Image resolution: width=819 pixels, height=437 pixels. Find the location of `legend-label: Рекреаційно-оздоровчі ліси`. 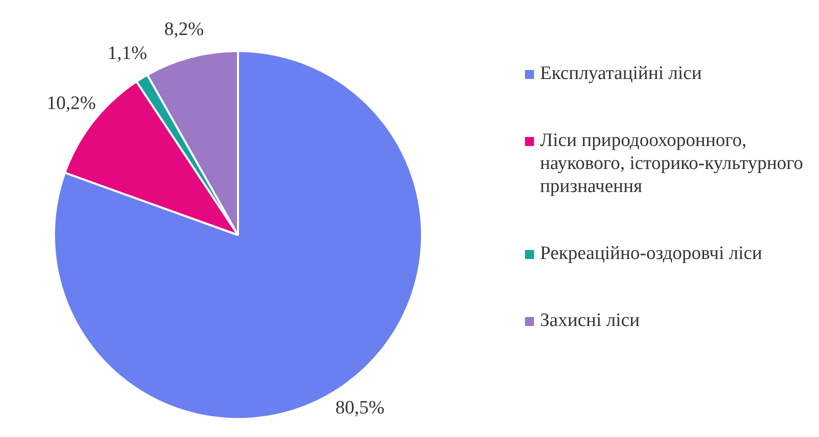

legend-label: Рекреаційно-оздоровчі ліси is located at coordinates (651, 253).